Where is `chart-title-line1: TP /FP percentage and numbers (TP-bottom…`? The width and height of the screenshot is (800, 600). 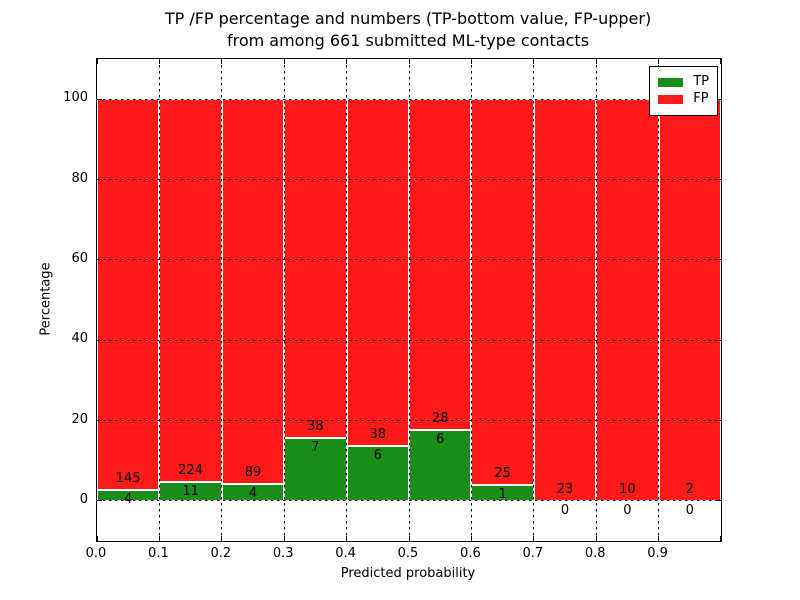 chart-title-line1: TP /FP percentage and numbers (TP-bottom… is located at coordinates (408, 18).